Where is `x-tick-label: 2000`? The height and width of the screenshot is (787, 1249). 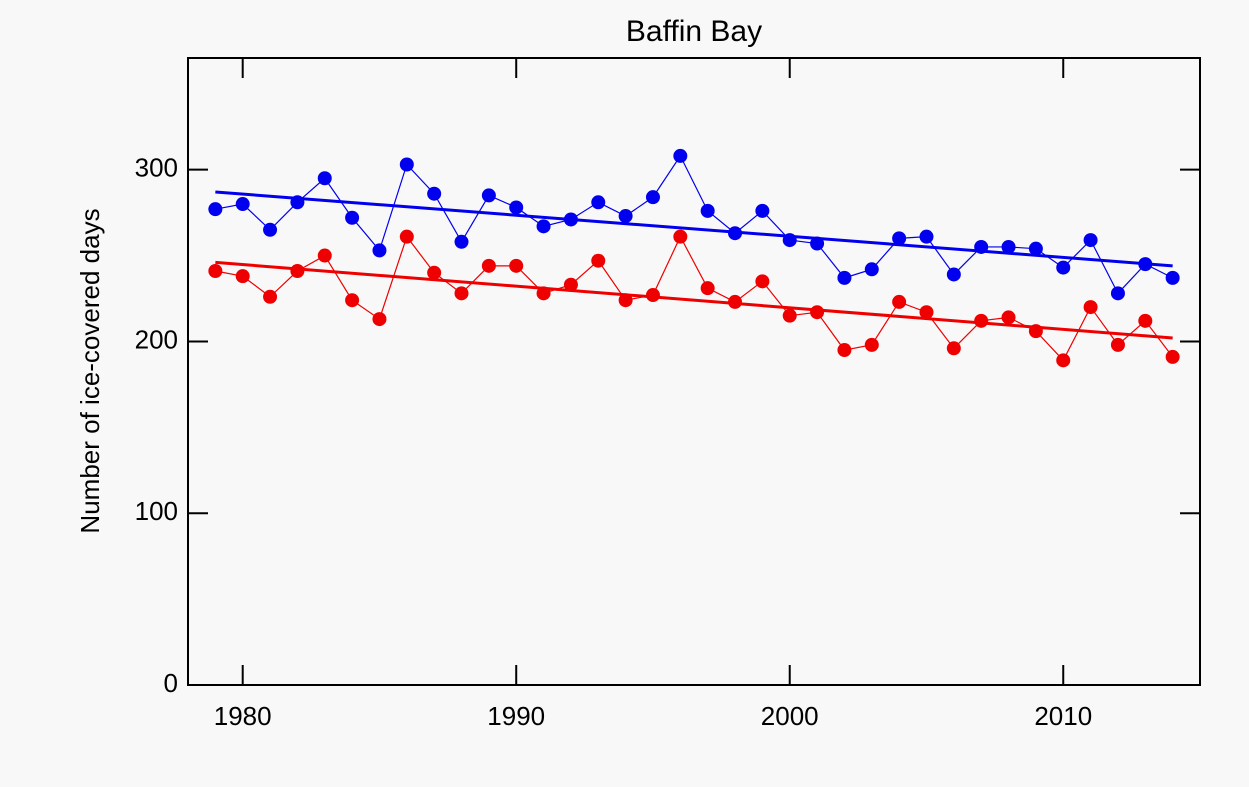
x-tick-label: 2000 is located at coordinates (790, 716).